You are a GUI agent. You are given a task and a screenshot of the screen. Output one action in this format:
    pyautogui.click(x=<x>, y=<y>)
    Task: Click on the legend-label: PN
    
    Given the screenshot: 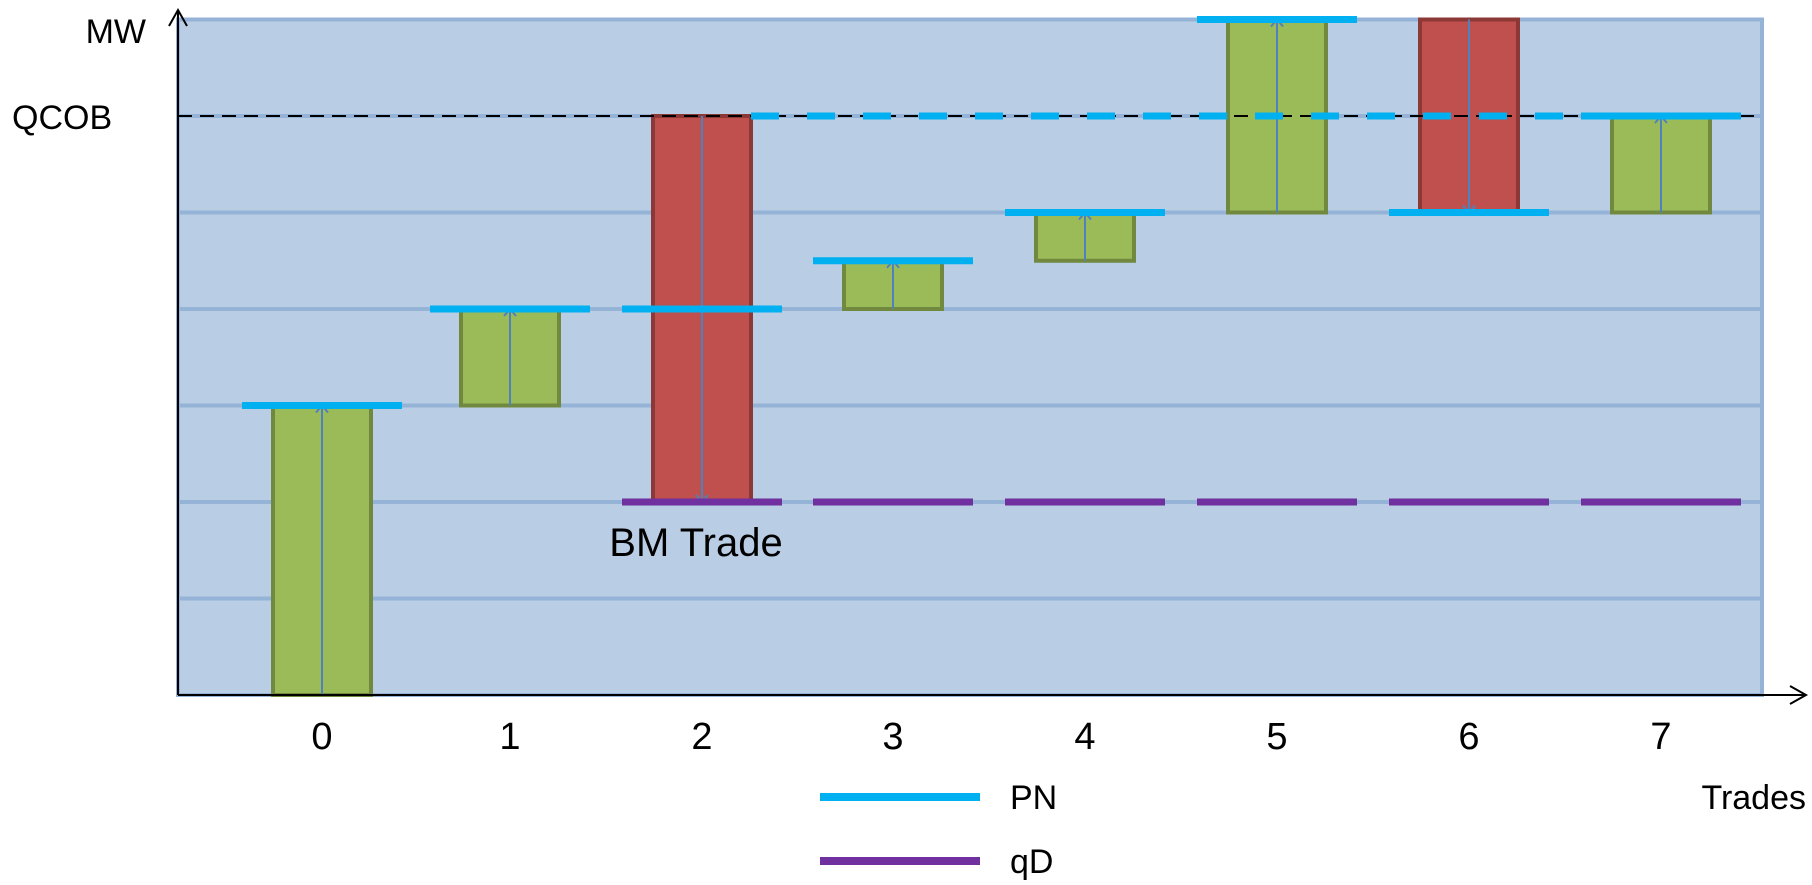 What is the action you would take?
    pyautogui.click(x=1033, y=798)
    